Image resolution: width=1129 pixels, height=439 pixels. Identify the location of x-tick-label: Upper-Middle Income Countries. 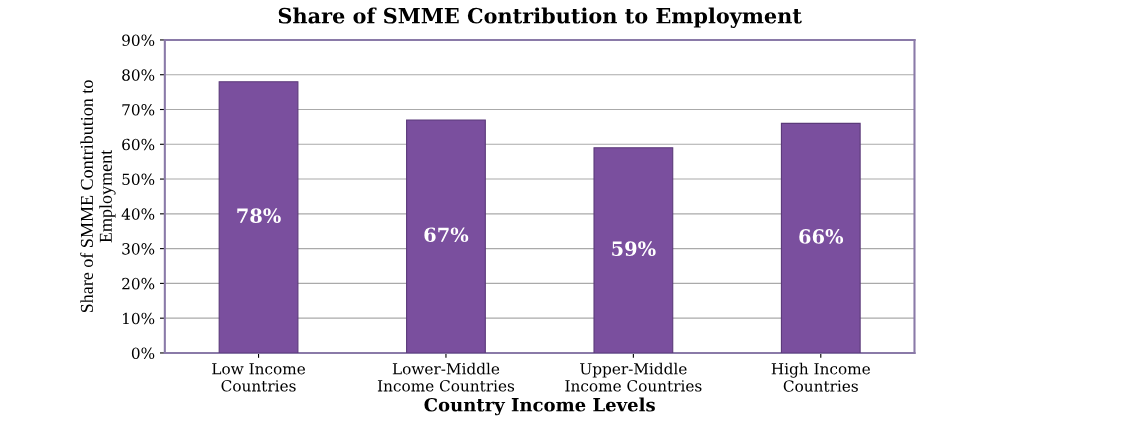
(633, 377).